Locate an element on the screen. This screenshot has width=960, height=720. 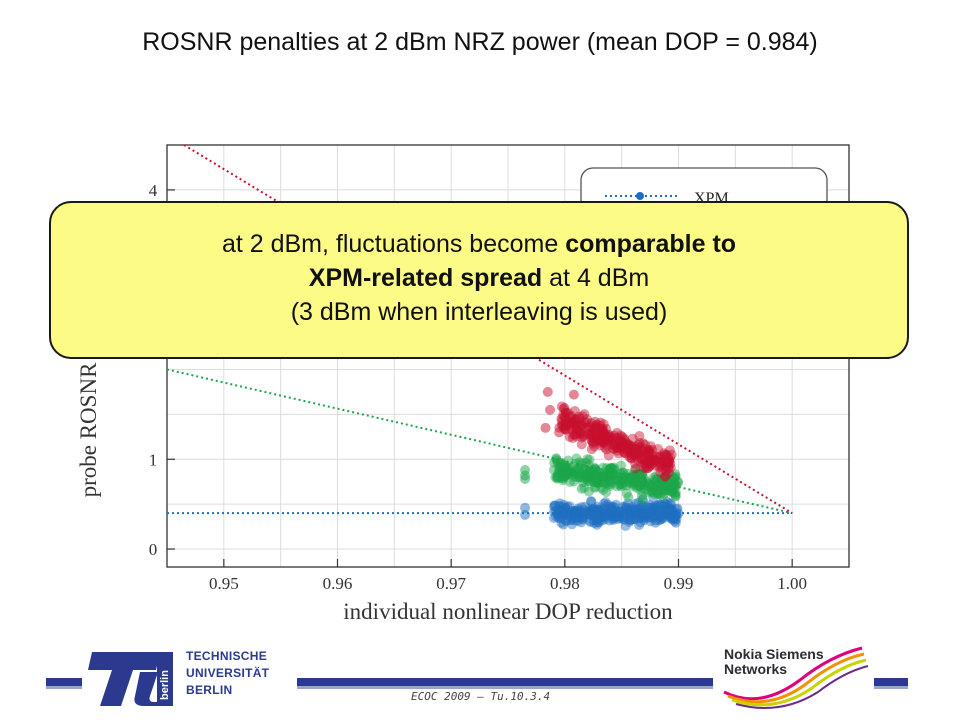
x-tick-label: 0.97 is located at coordinates (451, 583).